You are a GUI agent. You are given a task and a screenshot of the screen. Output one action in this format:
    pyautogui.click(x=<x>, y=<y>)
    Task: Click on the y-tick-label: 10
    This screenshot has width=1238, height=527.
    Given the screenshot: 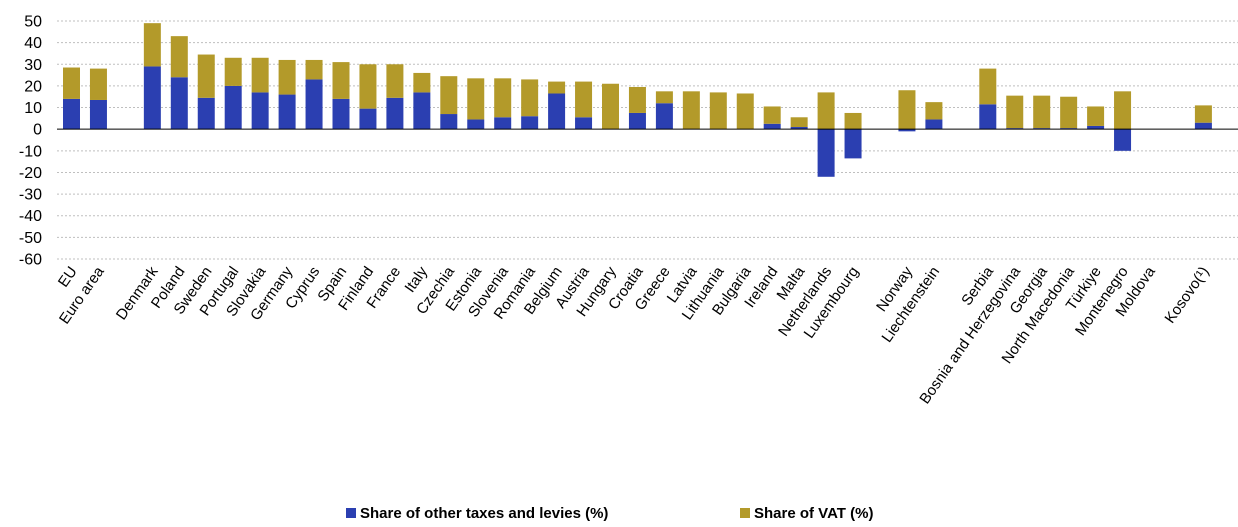 What is the action you would take?
    pyautogui.click(x=33, y=108)
    